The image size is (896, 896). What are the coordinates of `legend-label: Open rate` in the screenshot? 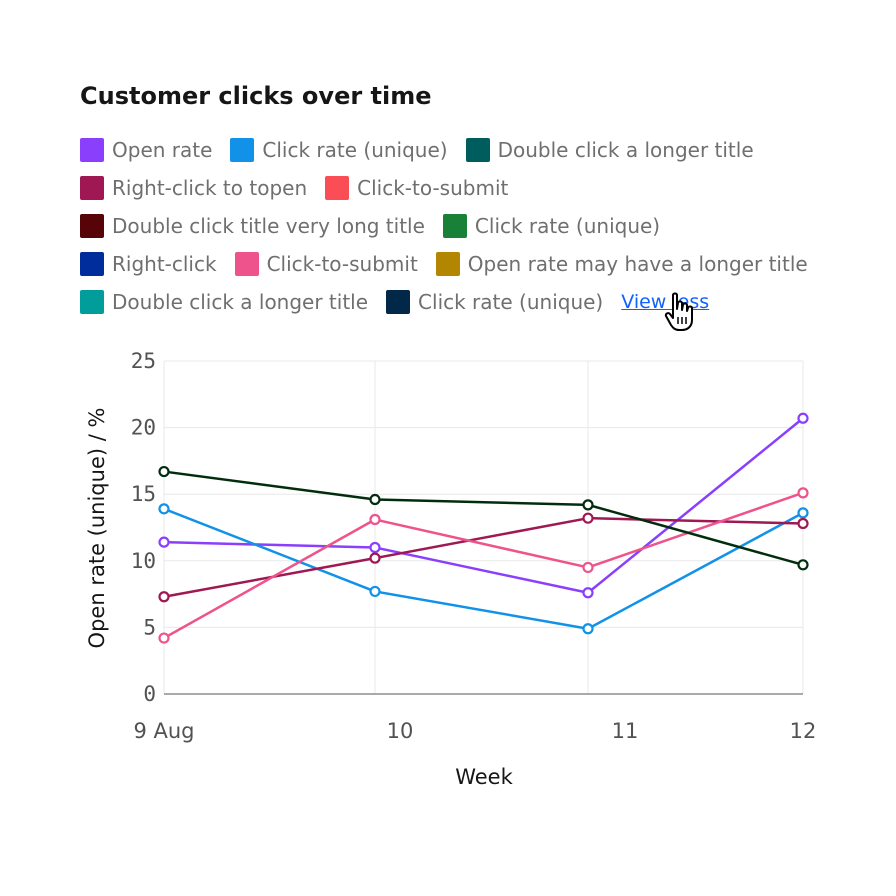 It's located at (162, 150).